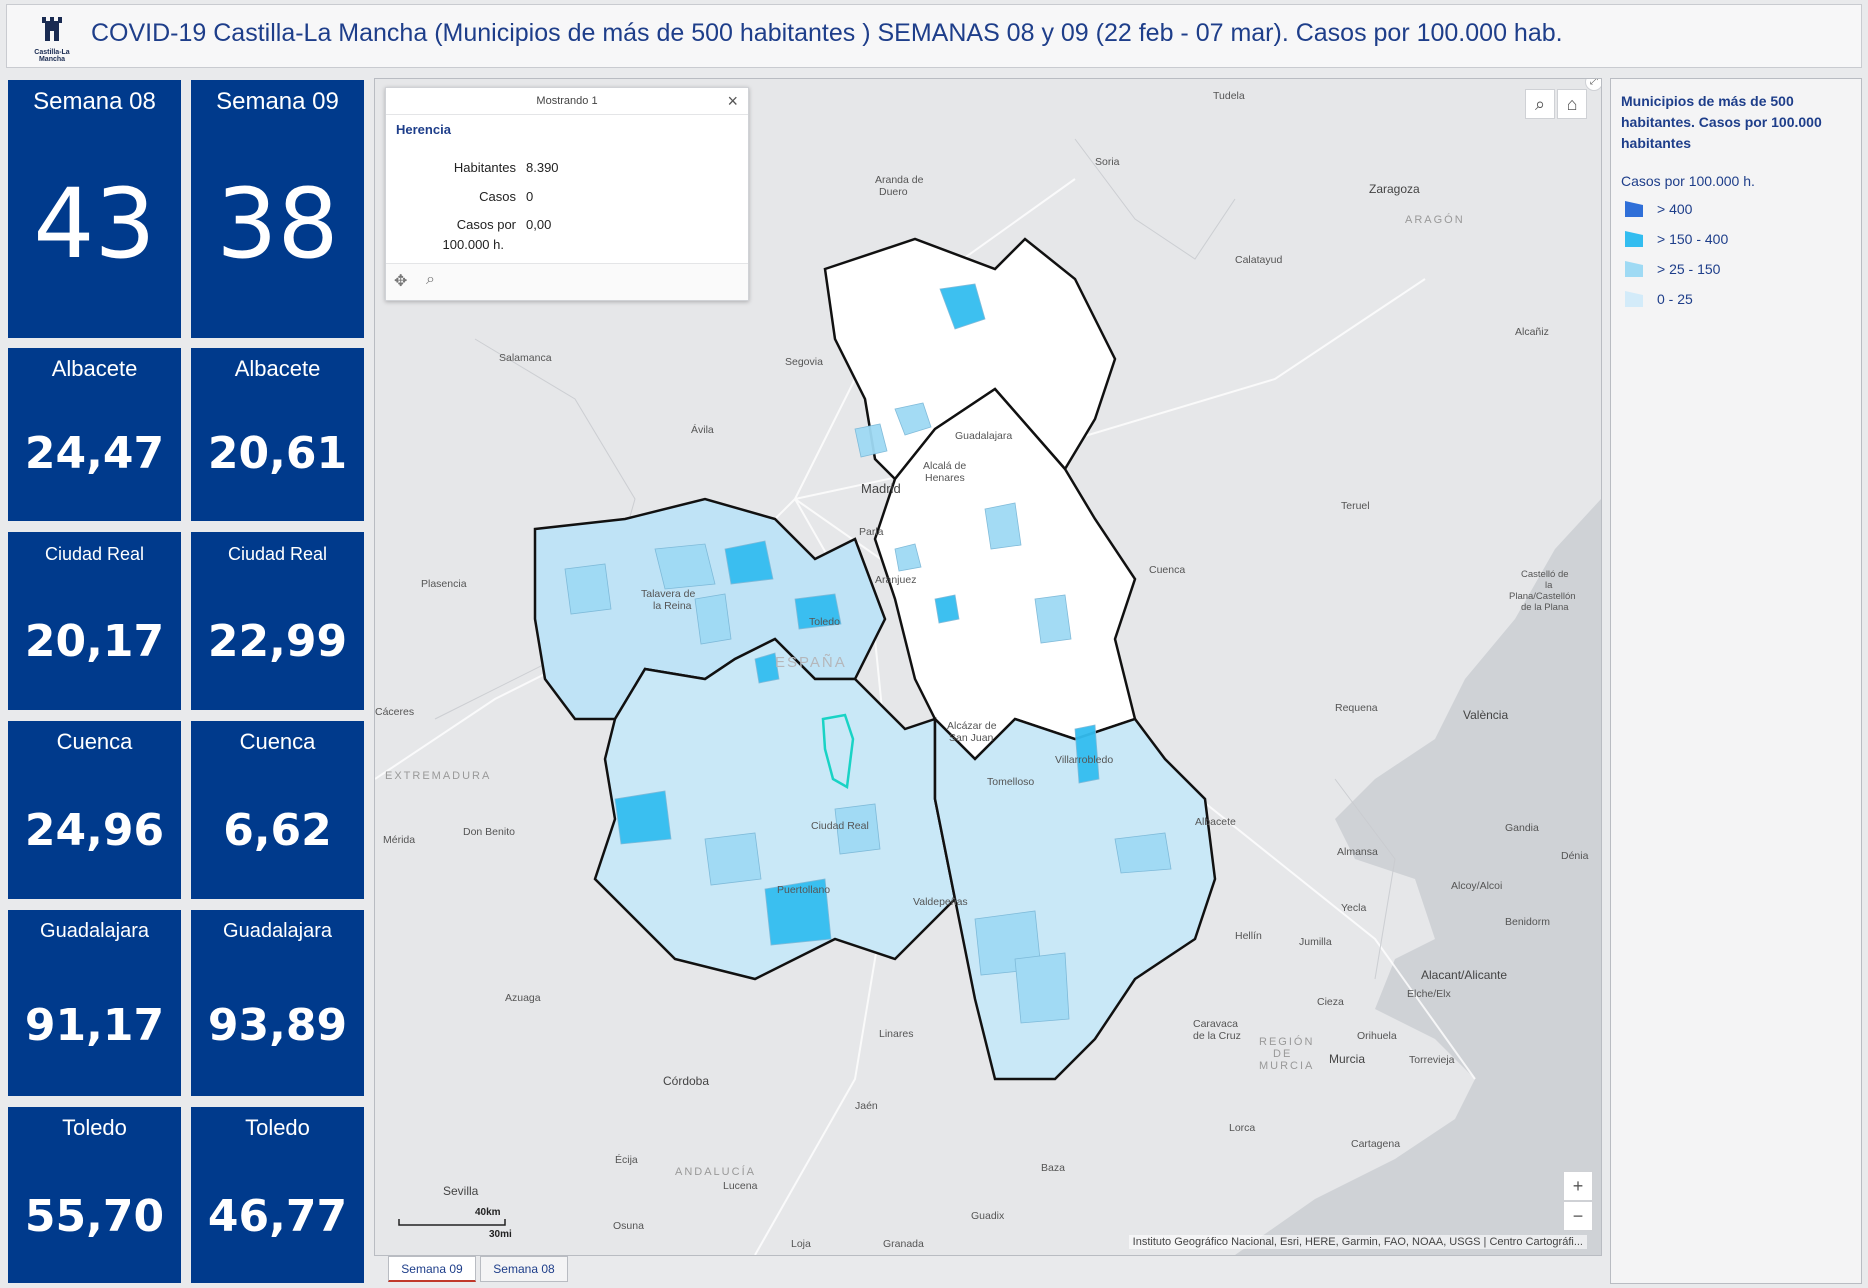 The width and height of the screenshot is (1868, 1288). I want to click on tile-value: 93,89, so click(277, 1025).